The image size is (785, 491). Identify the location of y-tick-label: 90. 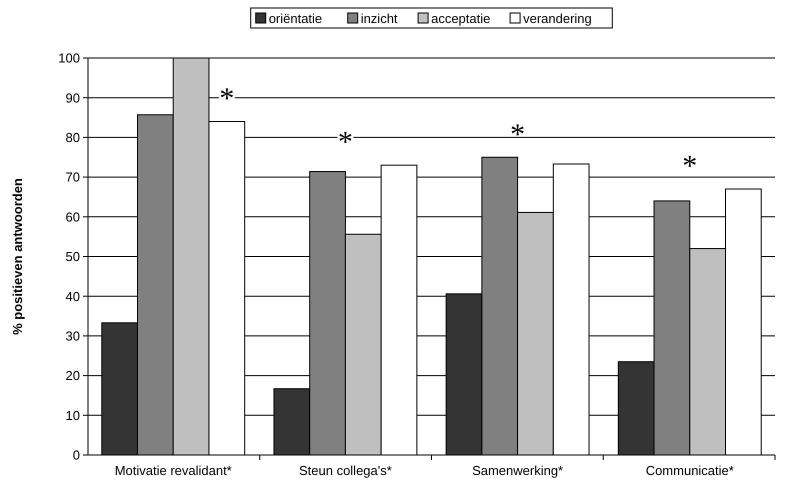
(73, 98).